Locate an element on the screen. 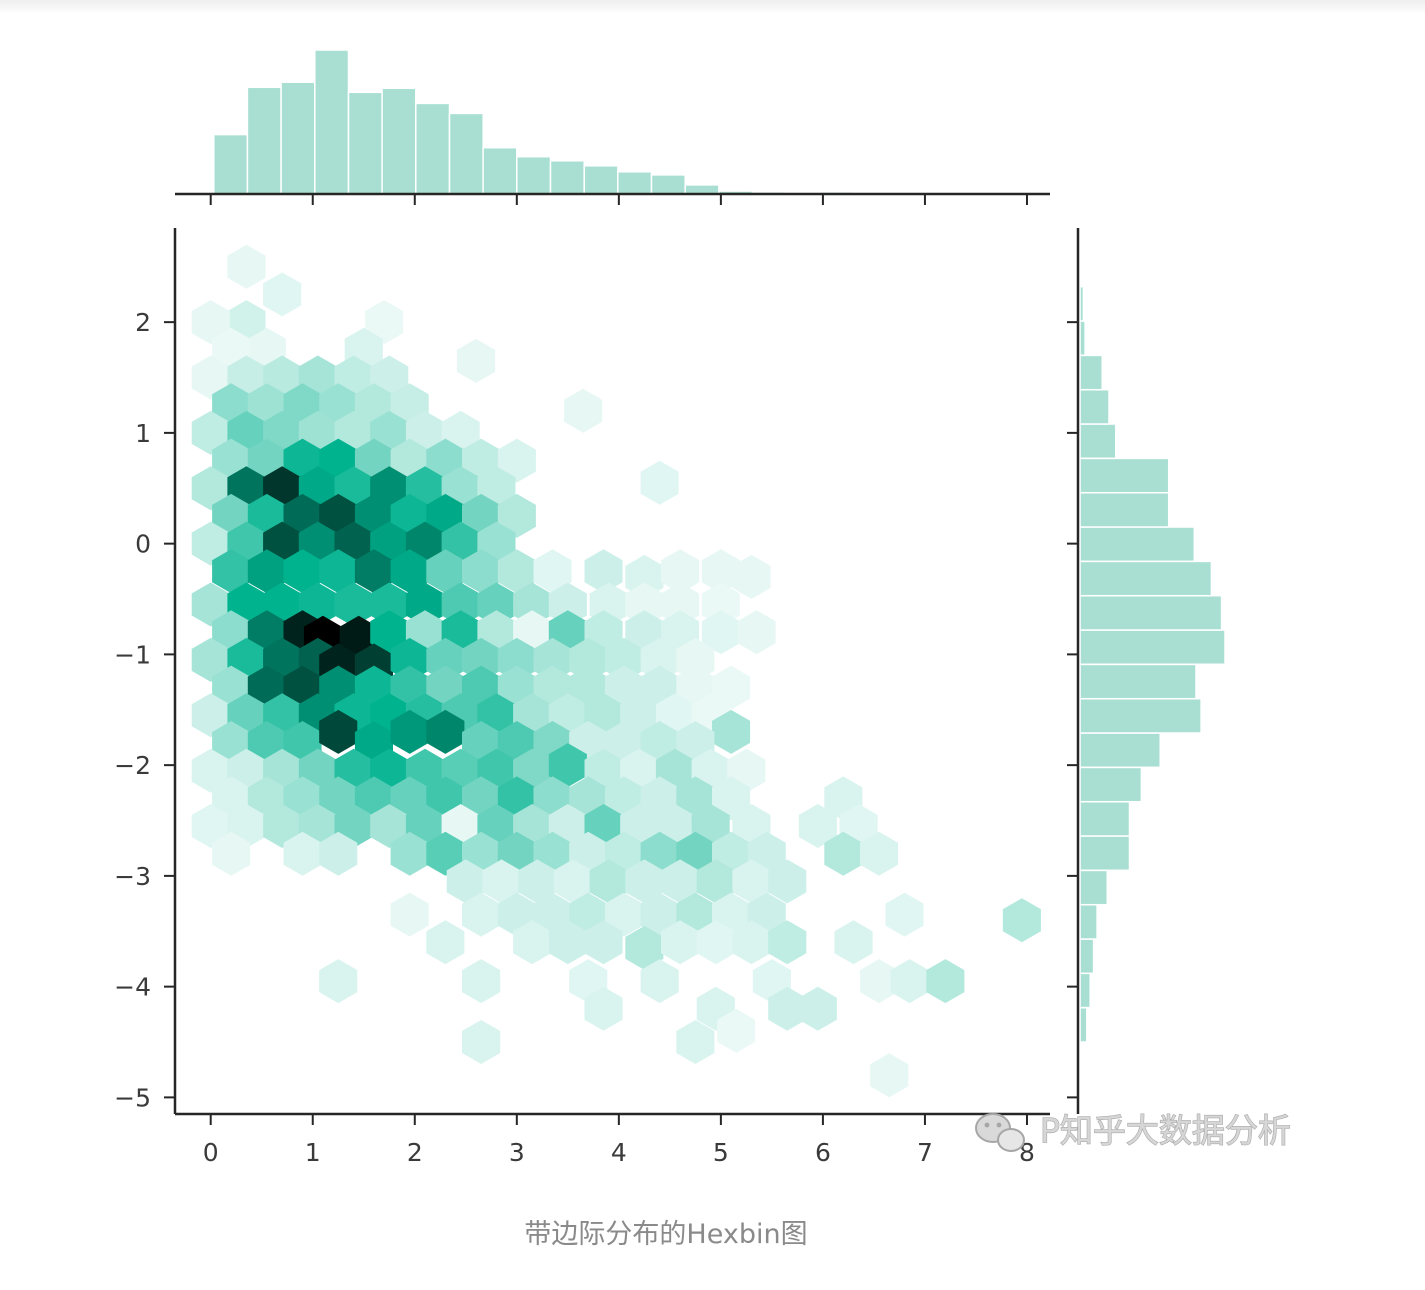 This screenshot has height=1290, width=1425. wechat-logo-icon is located at coordinates (1000, 1132).